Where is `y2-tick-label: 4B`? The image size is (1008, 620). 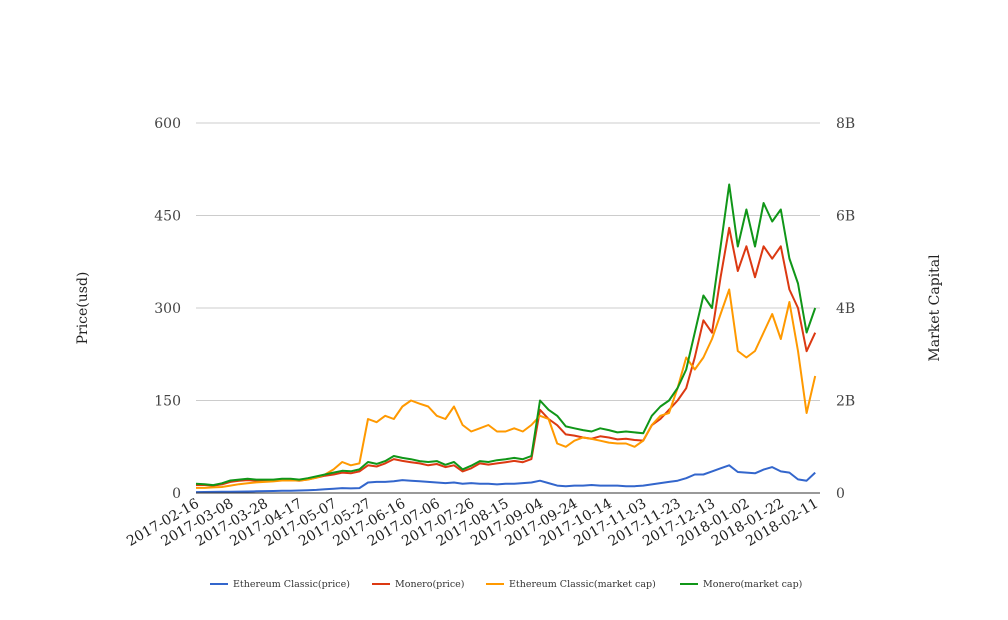
y2-tick-label: 4B is located at coordinates (845, 309).